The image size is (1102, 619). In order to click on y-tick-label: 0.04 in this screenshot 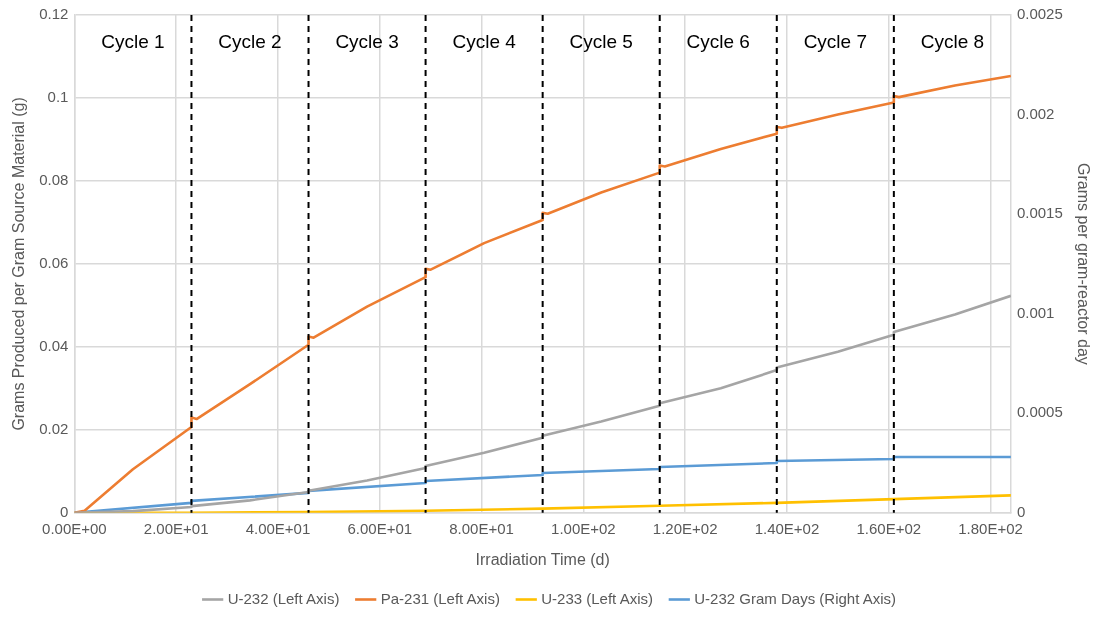, I will do `click(54, 346)`.